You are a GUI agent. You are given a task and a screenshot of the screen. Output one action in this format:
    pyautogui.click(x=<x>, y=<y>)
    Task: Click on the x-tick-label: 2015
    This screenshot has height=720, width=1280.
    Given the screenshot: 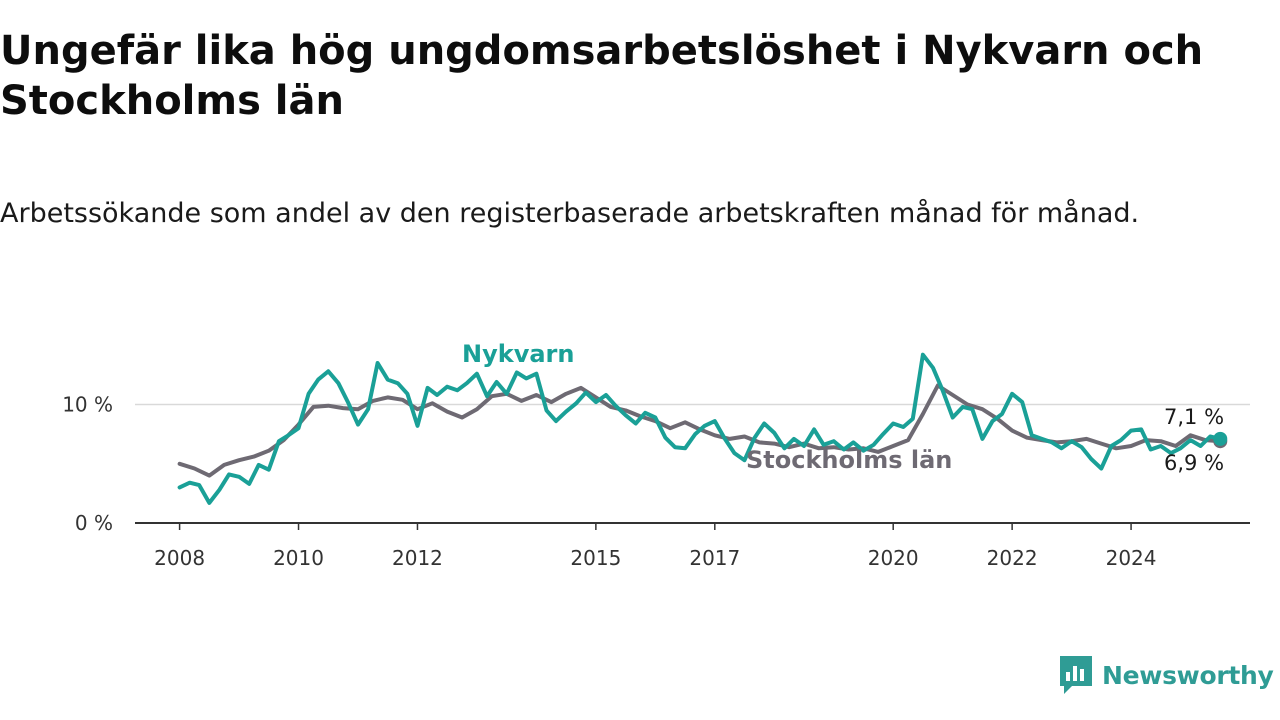 What is the action you would take?
    pyautogui.click(x=595, y=558)
    